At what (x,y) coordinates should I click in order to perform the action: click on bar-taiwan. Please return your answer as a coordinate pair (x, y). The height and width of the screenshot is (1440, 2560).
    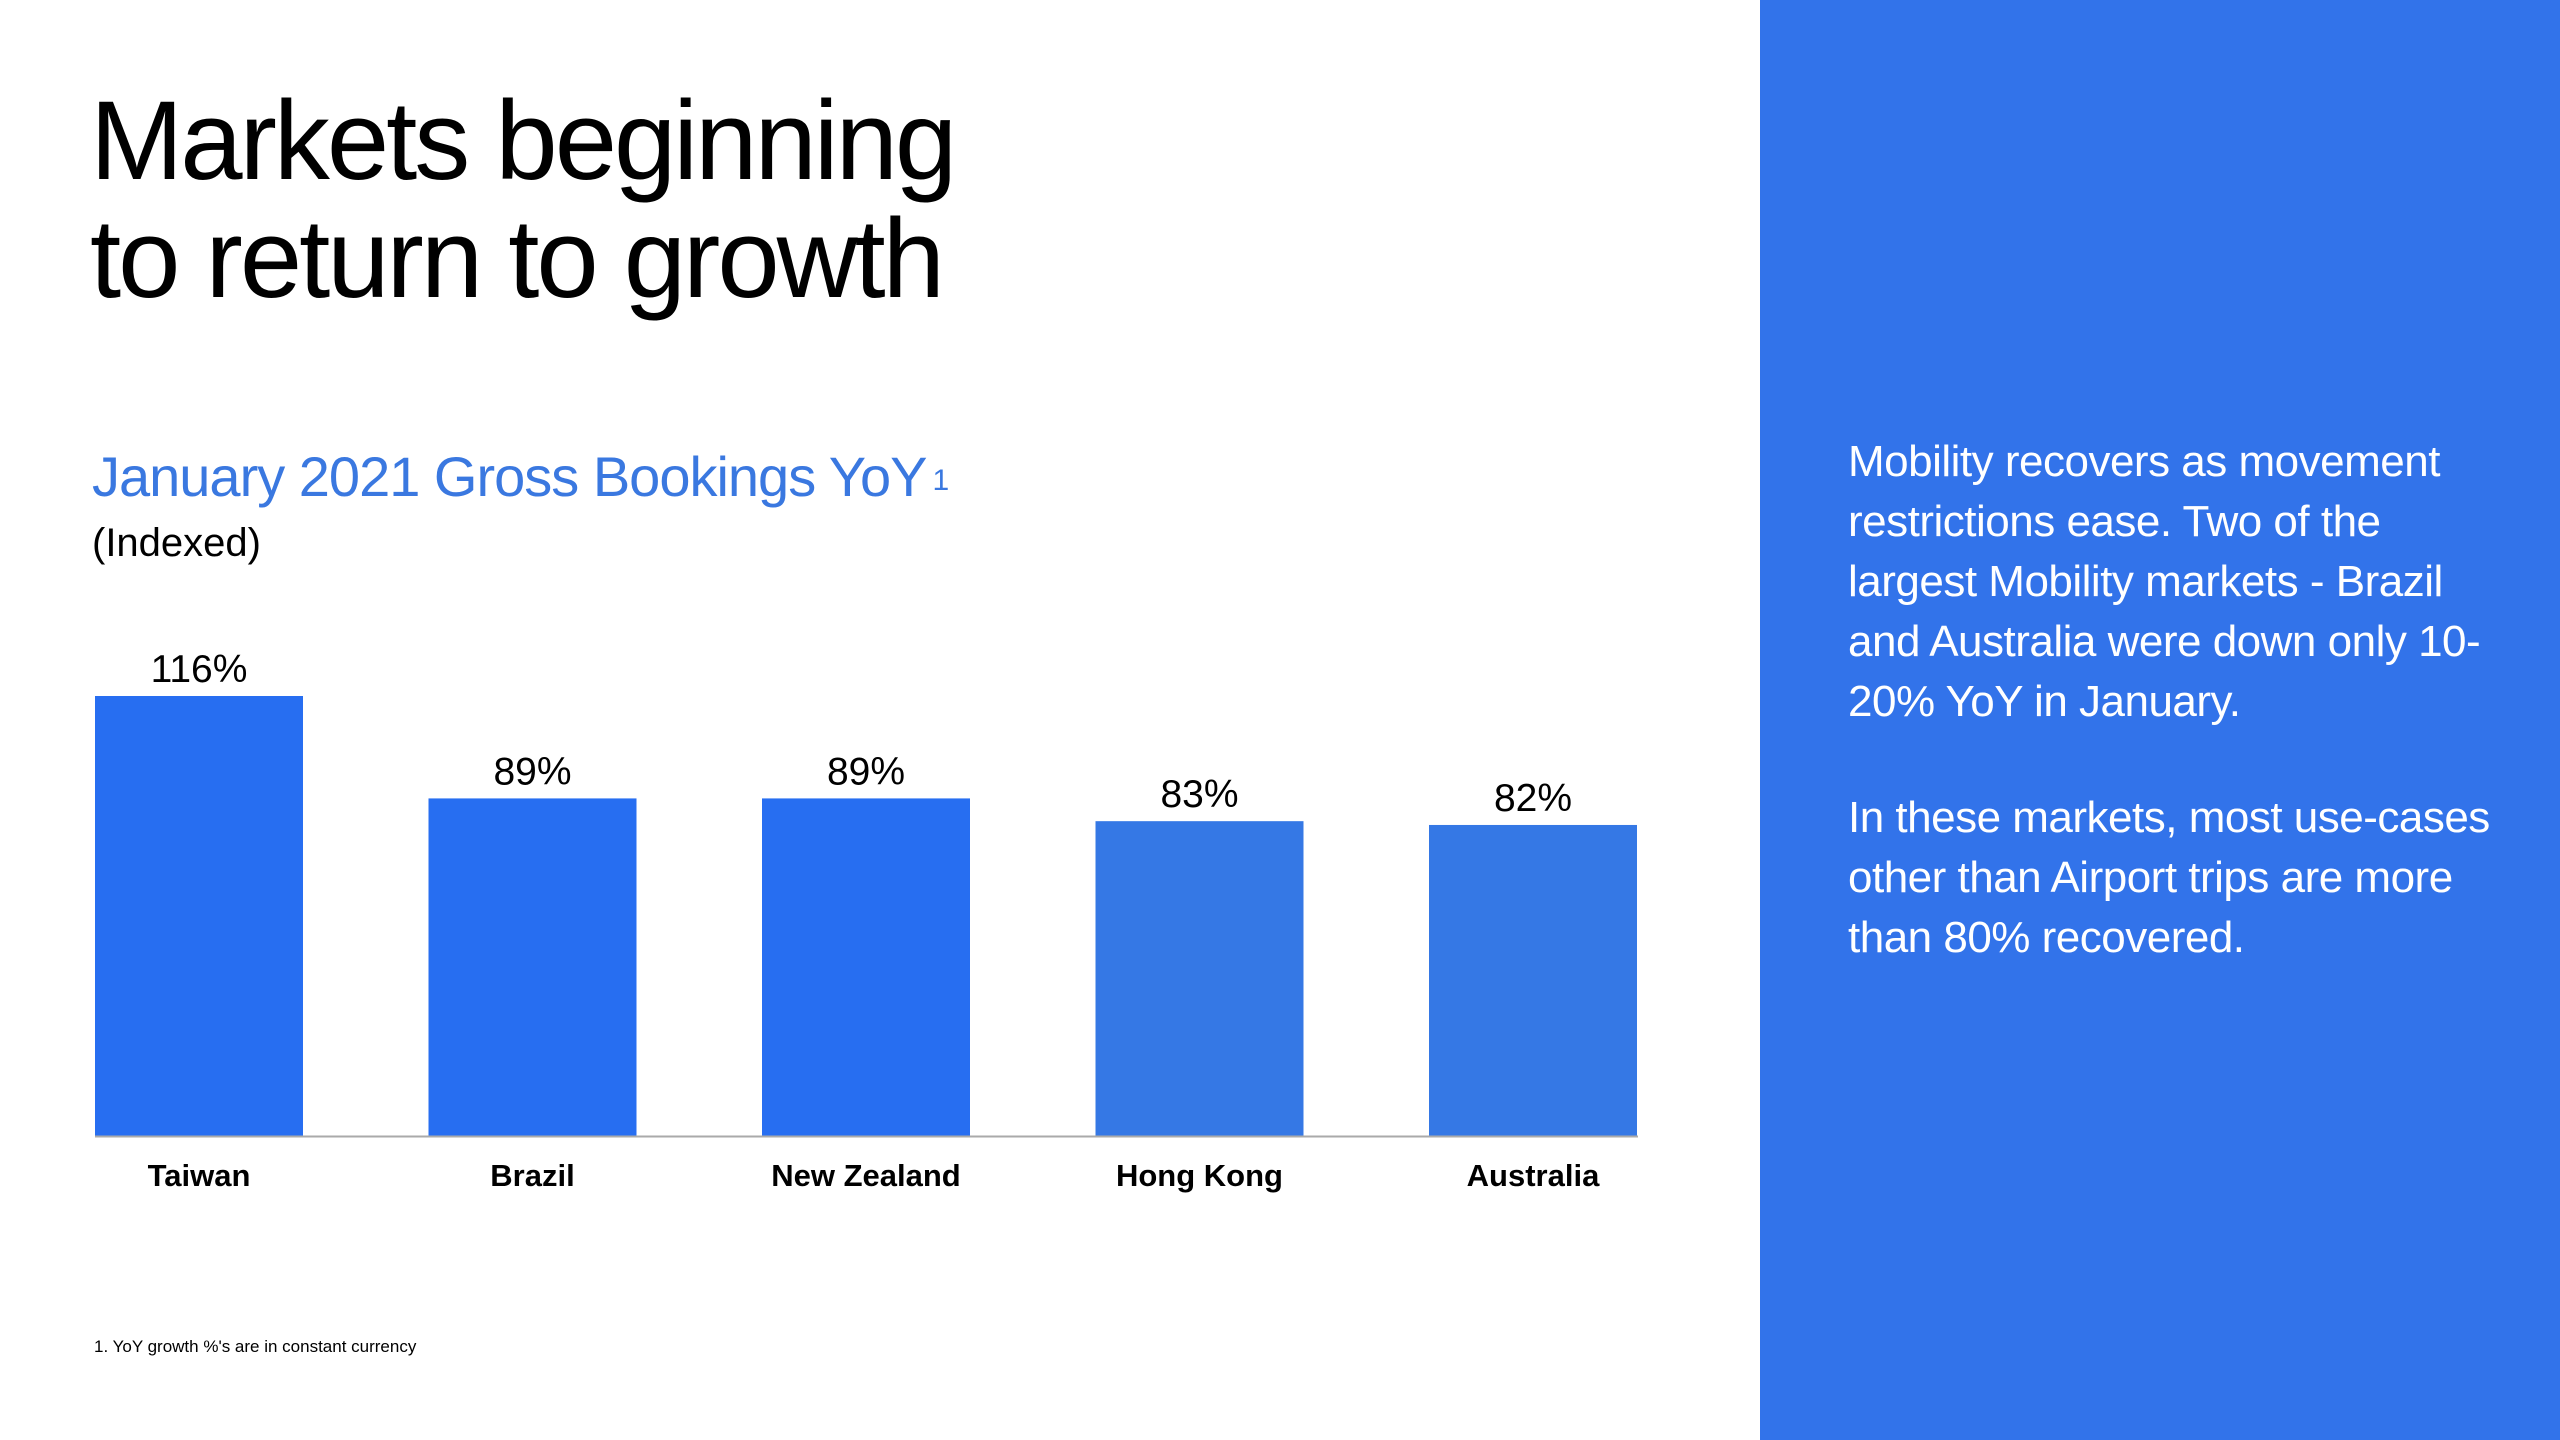
    Looking at the image, I should click on (199, 916).